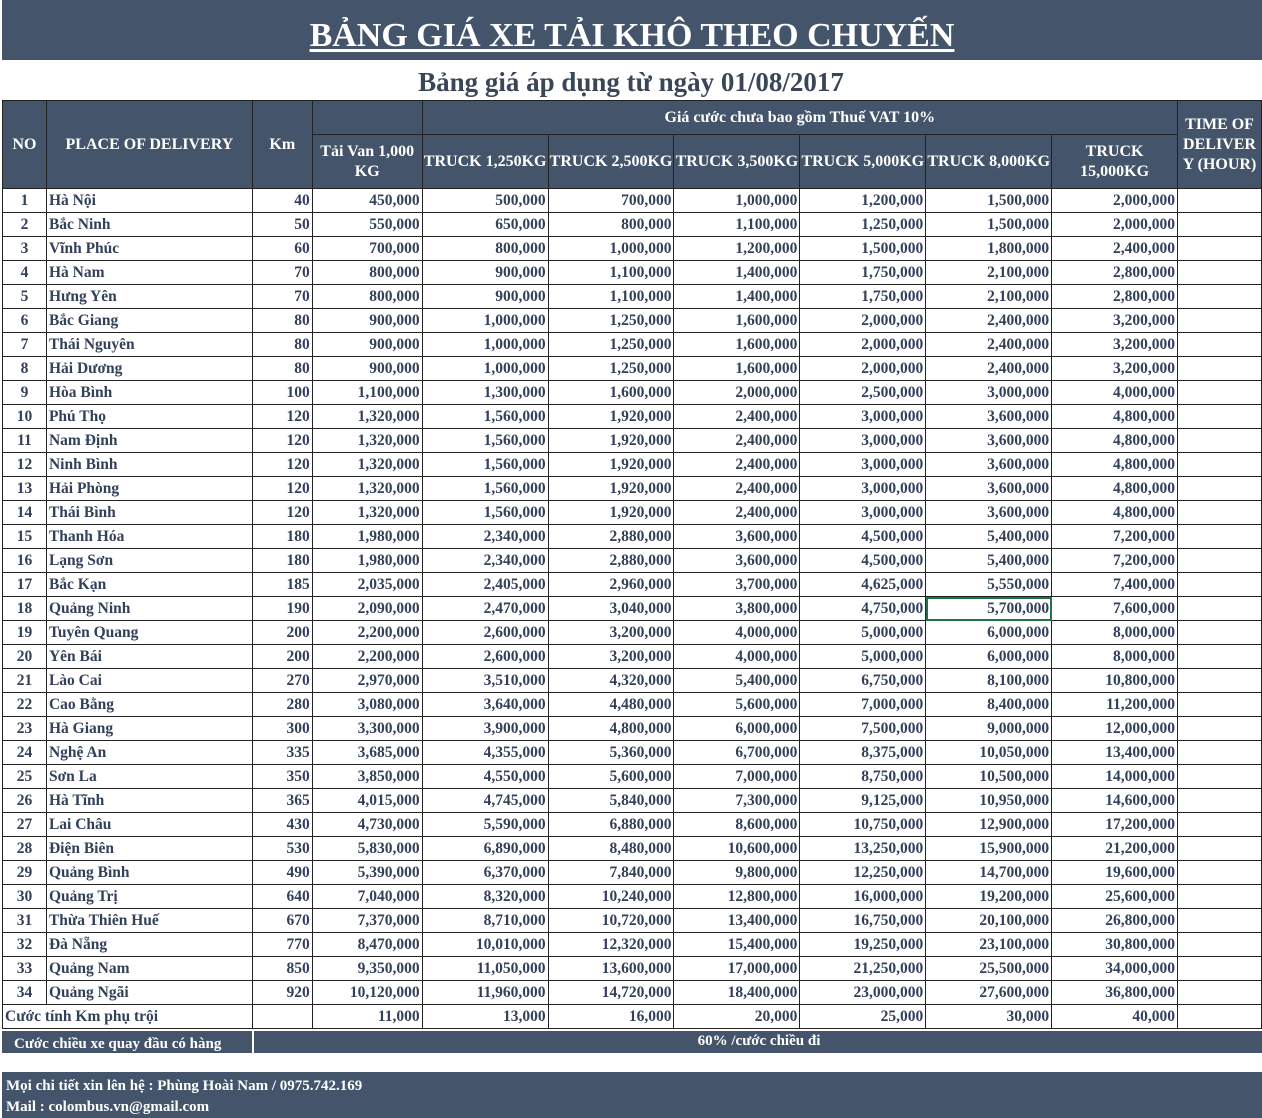  I want to click on price-cell: 6,890,000, so click(485, 848).